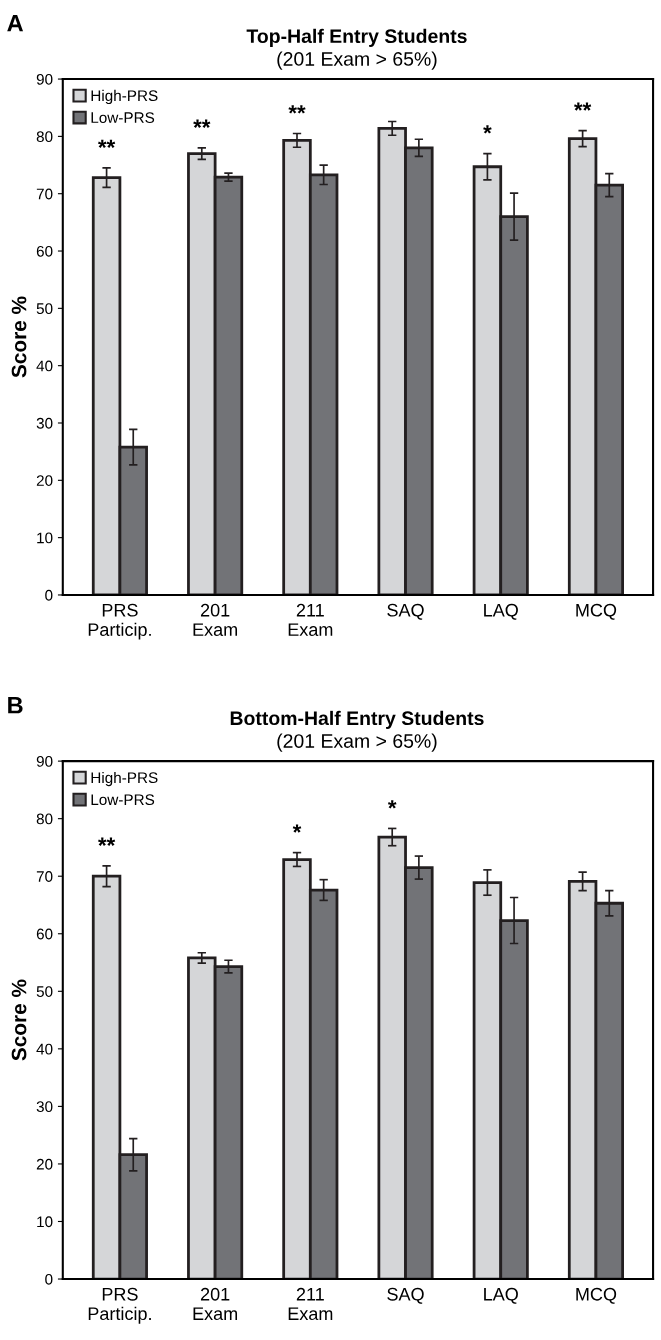 Image resolution: width=661 pixels, height=1340 pixels. Describe the element at coordinates (15, 23) in the screenshot. I see `text: A` at that location.